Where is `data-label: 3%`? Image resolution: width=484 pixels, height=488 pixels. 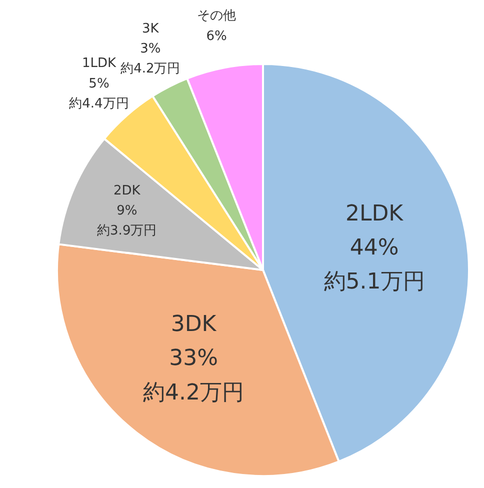 data-label: 3% is located at coordinates (150, 48).